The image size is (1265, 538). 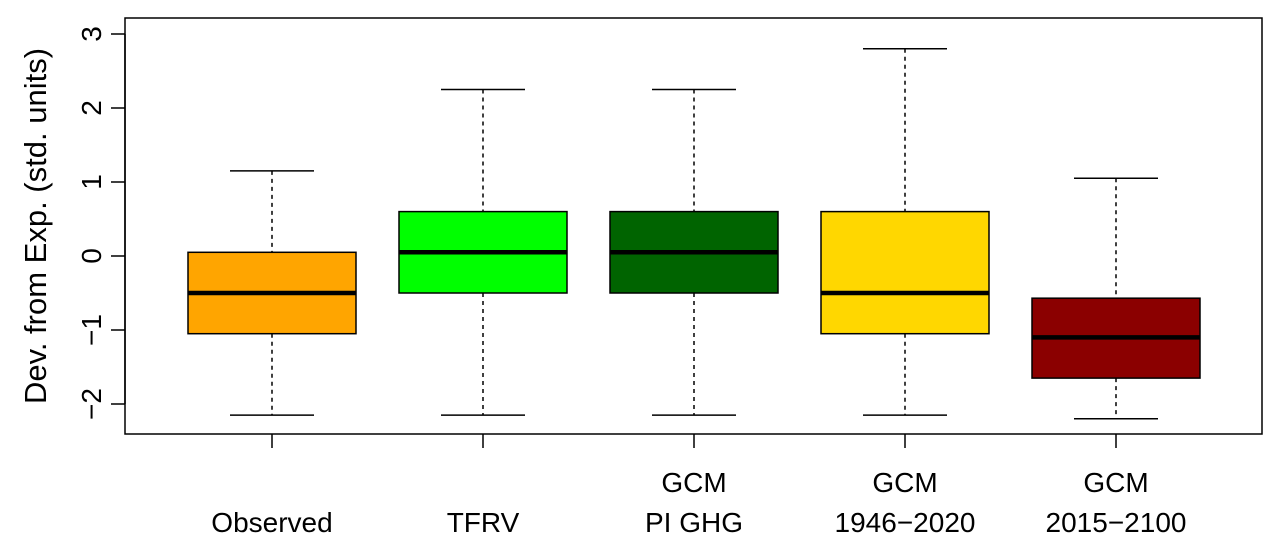 I want to click on iqr-box, so click(x=905, y=273).